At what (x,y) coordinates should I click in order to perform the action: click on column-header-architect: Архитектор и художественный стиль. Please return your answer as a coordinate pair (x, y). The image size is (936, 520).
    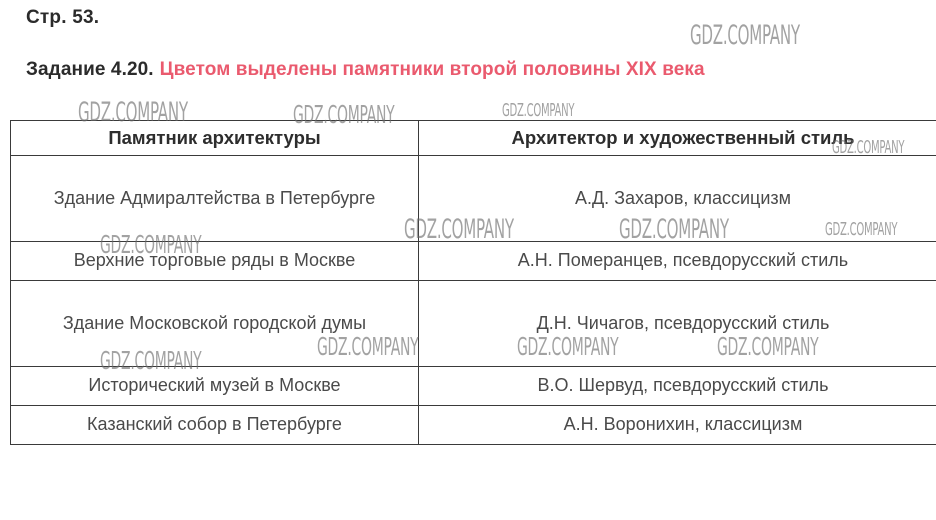
    Looking at the image, I should click on (677, 138).